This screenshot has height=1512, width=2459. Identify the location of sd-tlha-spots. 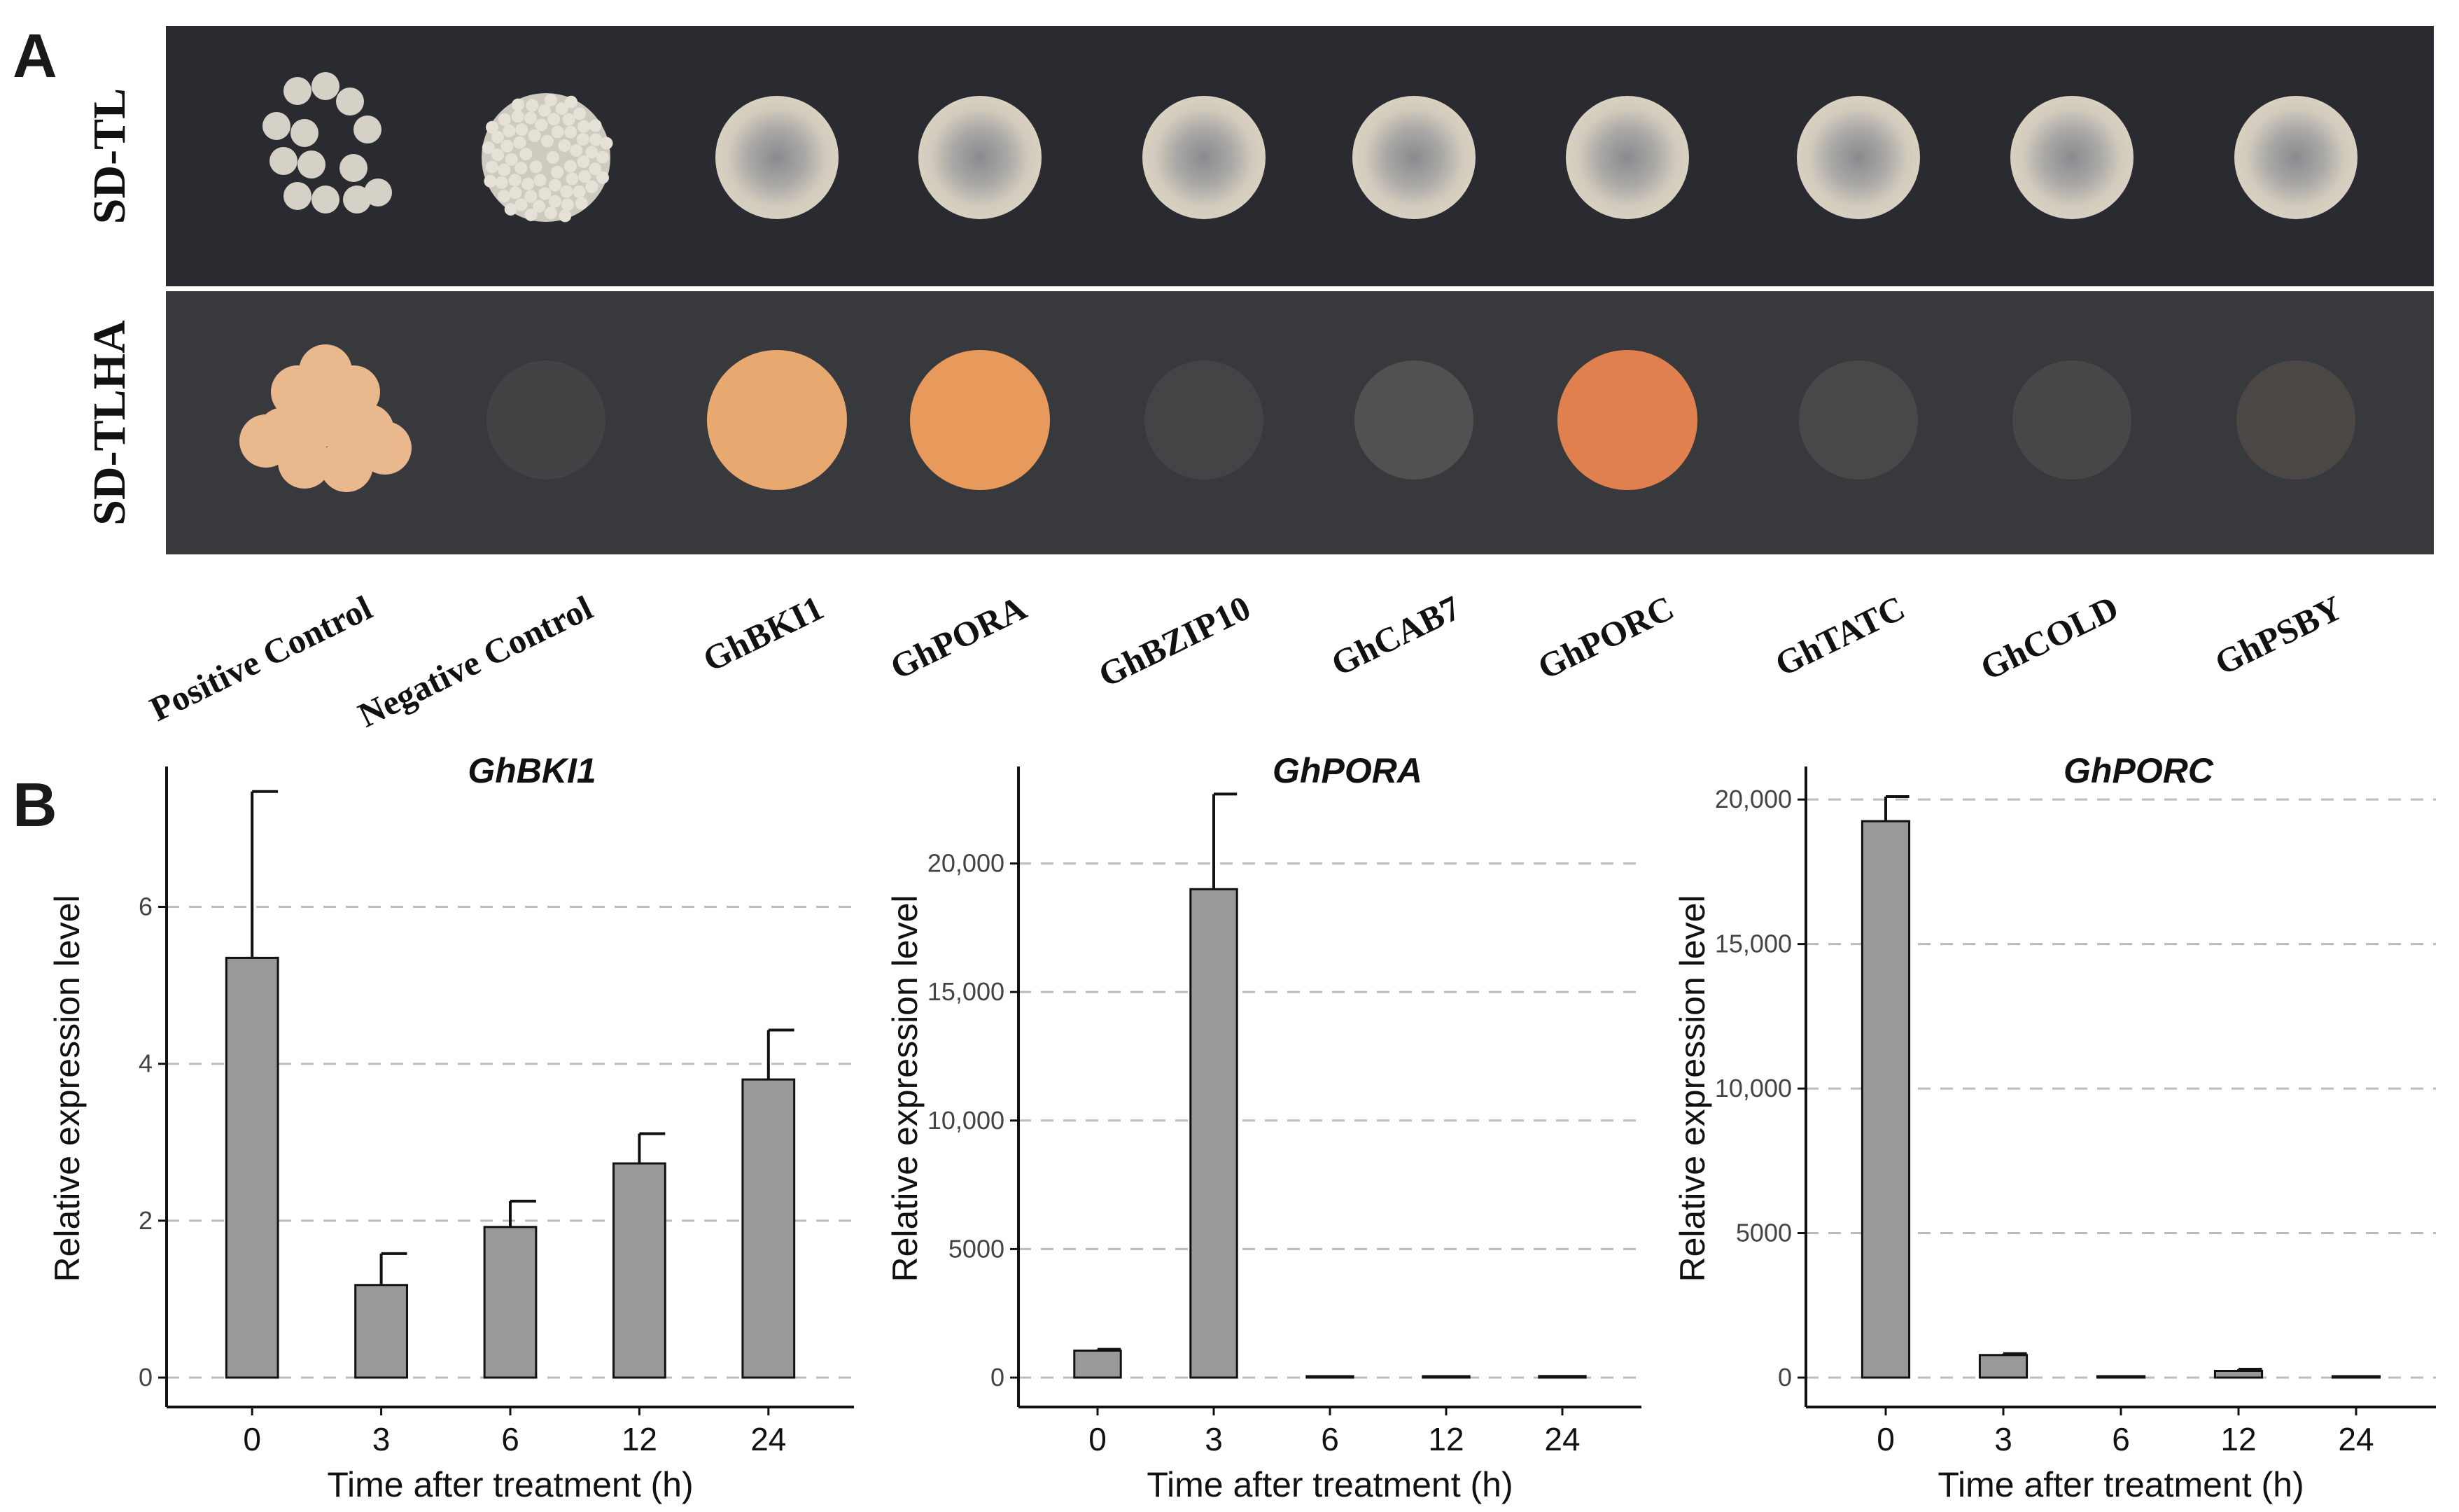
(1297, 418).